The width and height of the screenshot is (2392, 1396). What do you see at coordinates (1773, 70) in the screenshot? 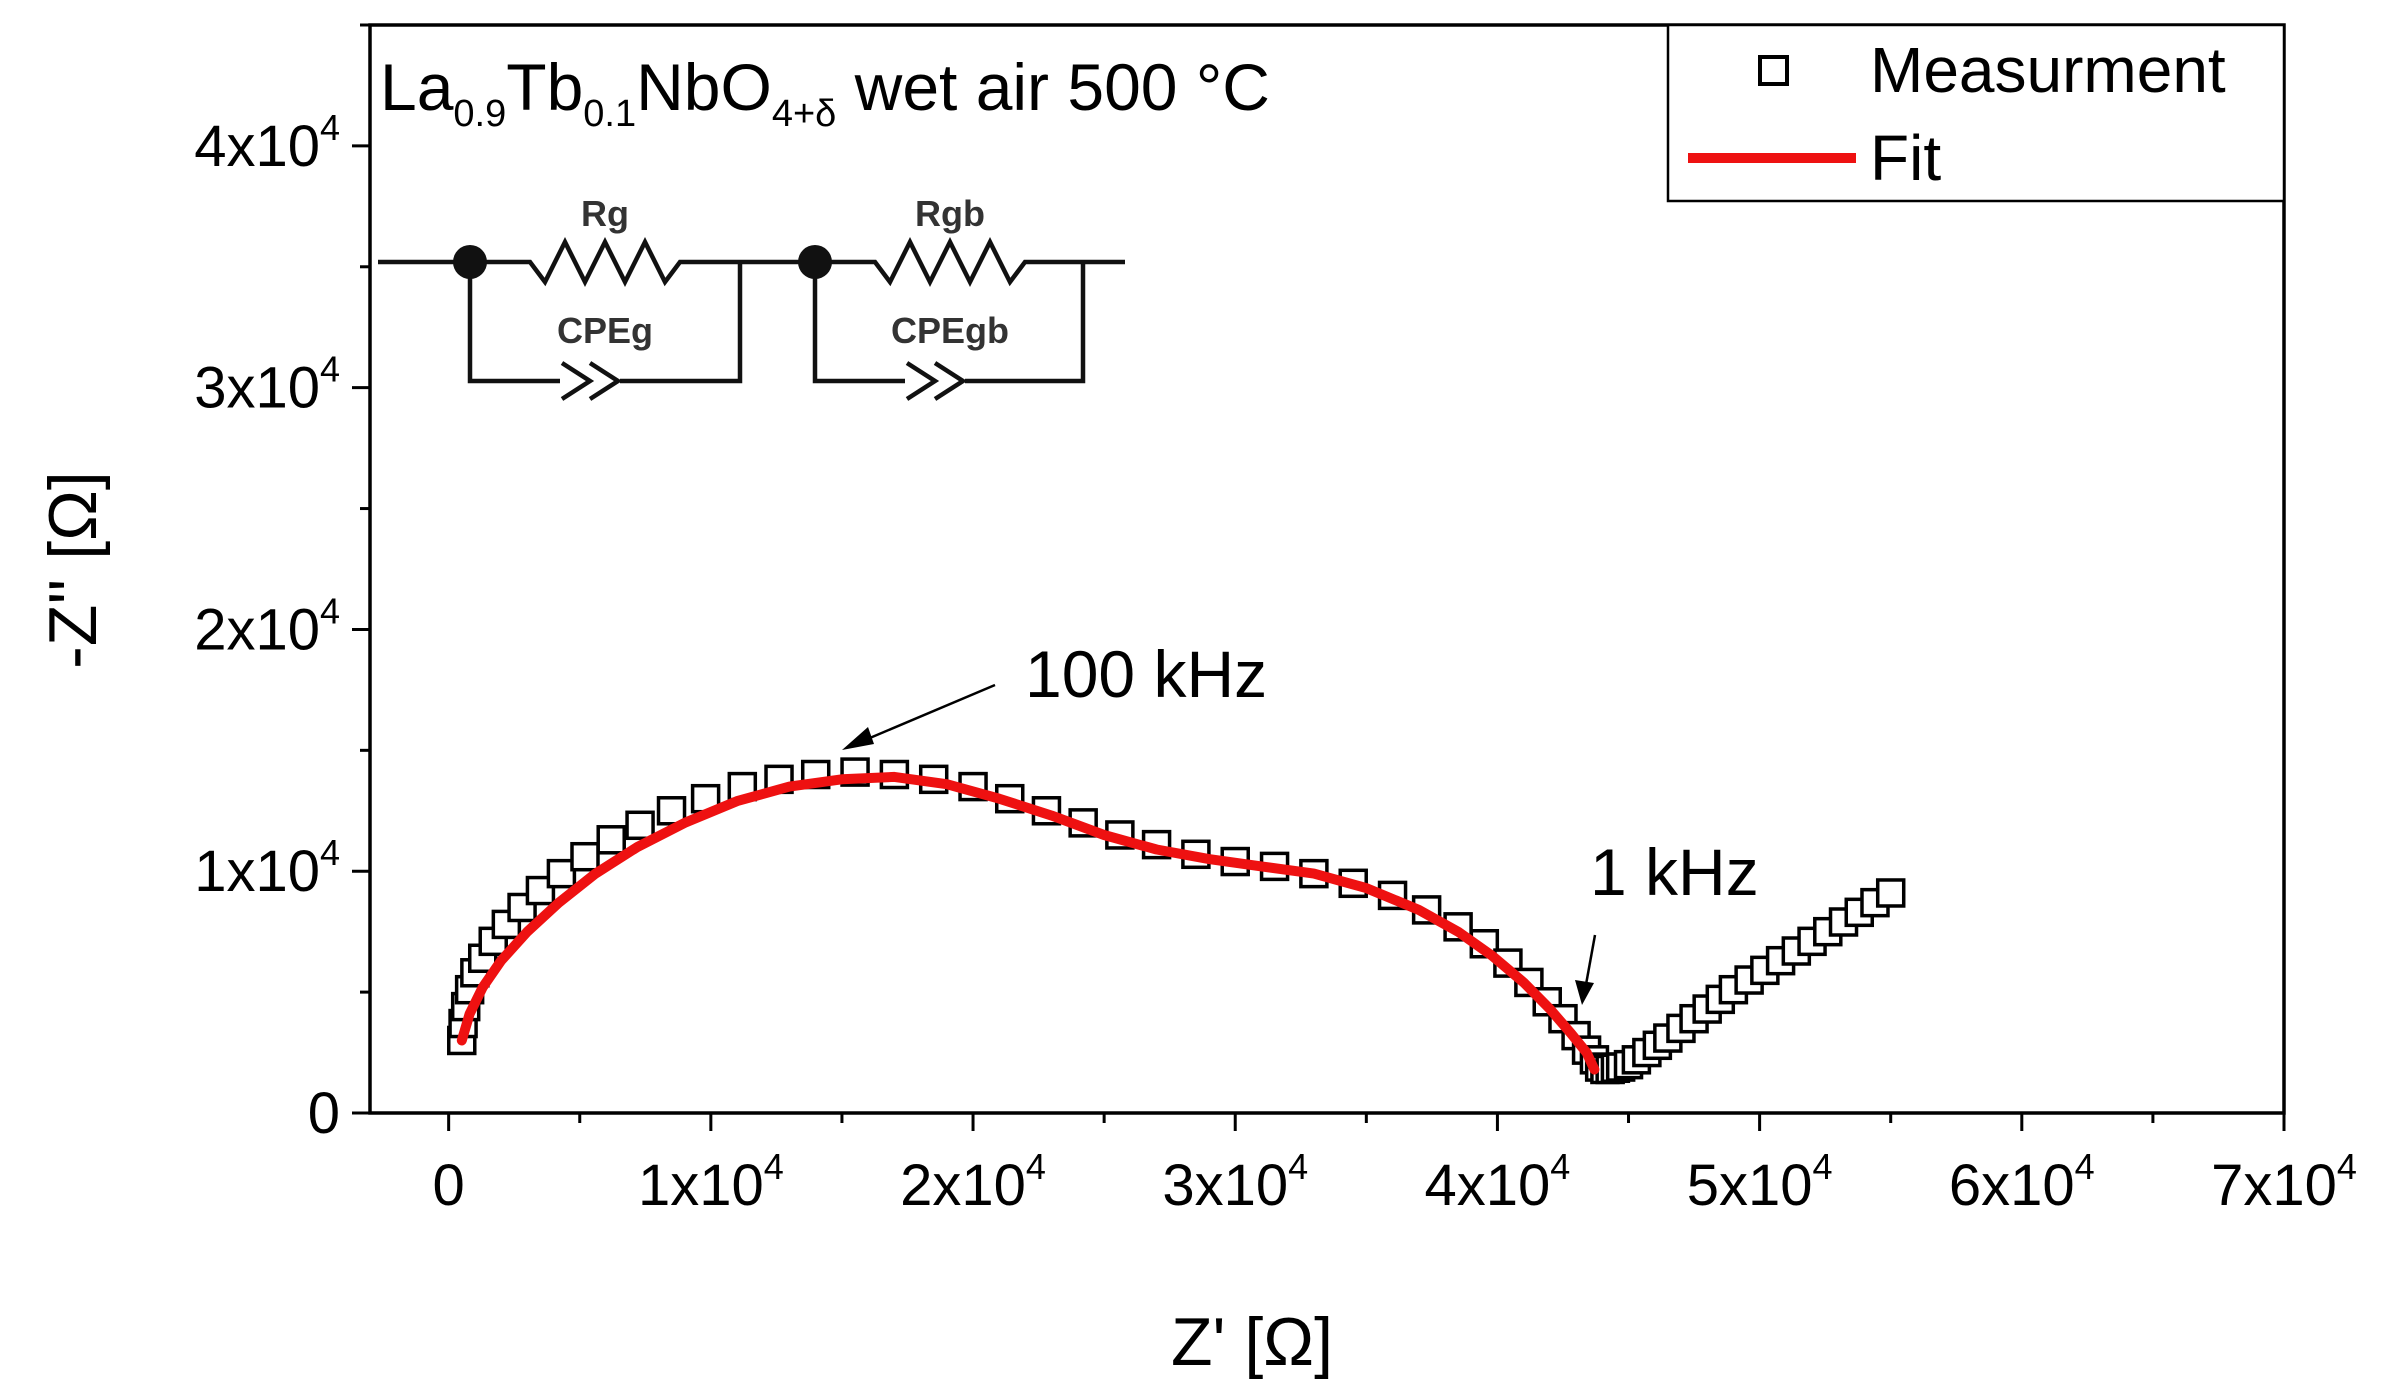
I see `legend-marker-measurment` at bounding box center [1773, 70].